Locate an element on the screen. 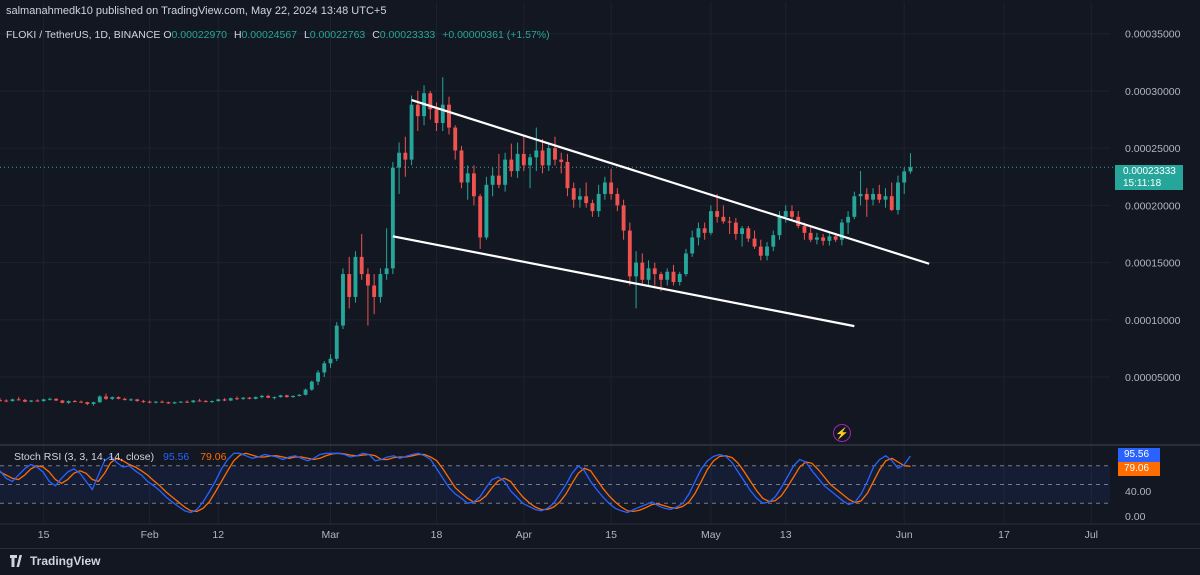 The width and height of the screenshot is (1200, 575). price-tick-label: 0.00020000 is located at coordinates (1153, 206).